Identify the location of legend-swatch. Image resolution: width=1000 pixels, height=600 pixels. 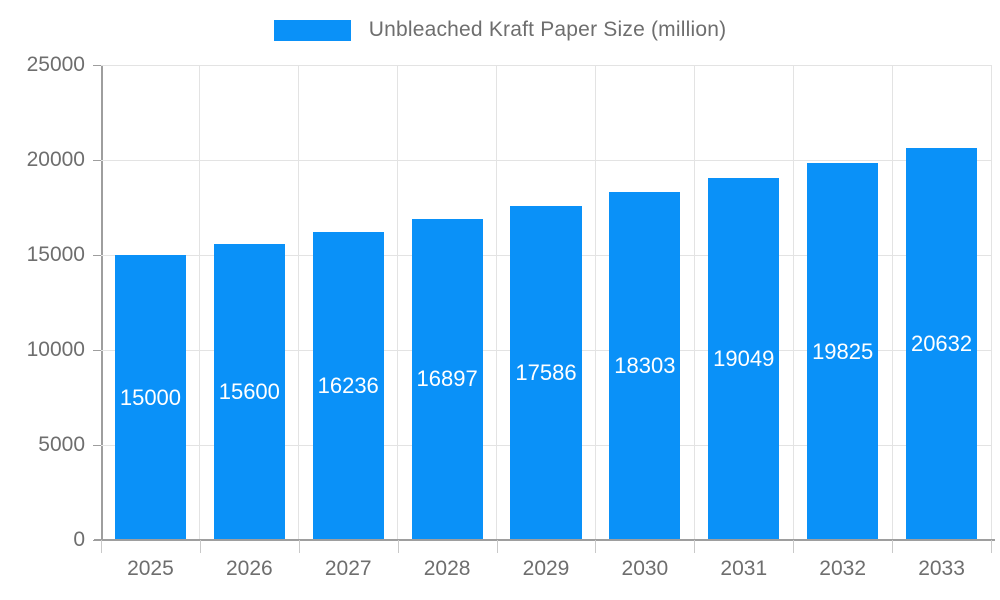
(312, 30).